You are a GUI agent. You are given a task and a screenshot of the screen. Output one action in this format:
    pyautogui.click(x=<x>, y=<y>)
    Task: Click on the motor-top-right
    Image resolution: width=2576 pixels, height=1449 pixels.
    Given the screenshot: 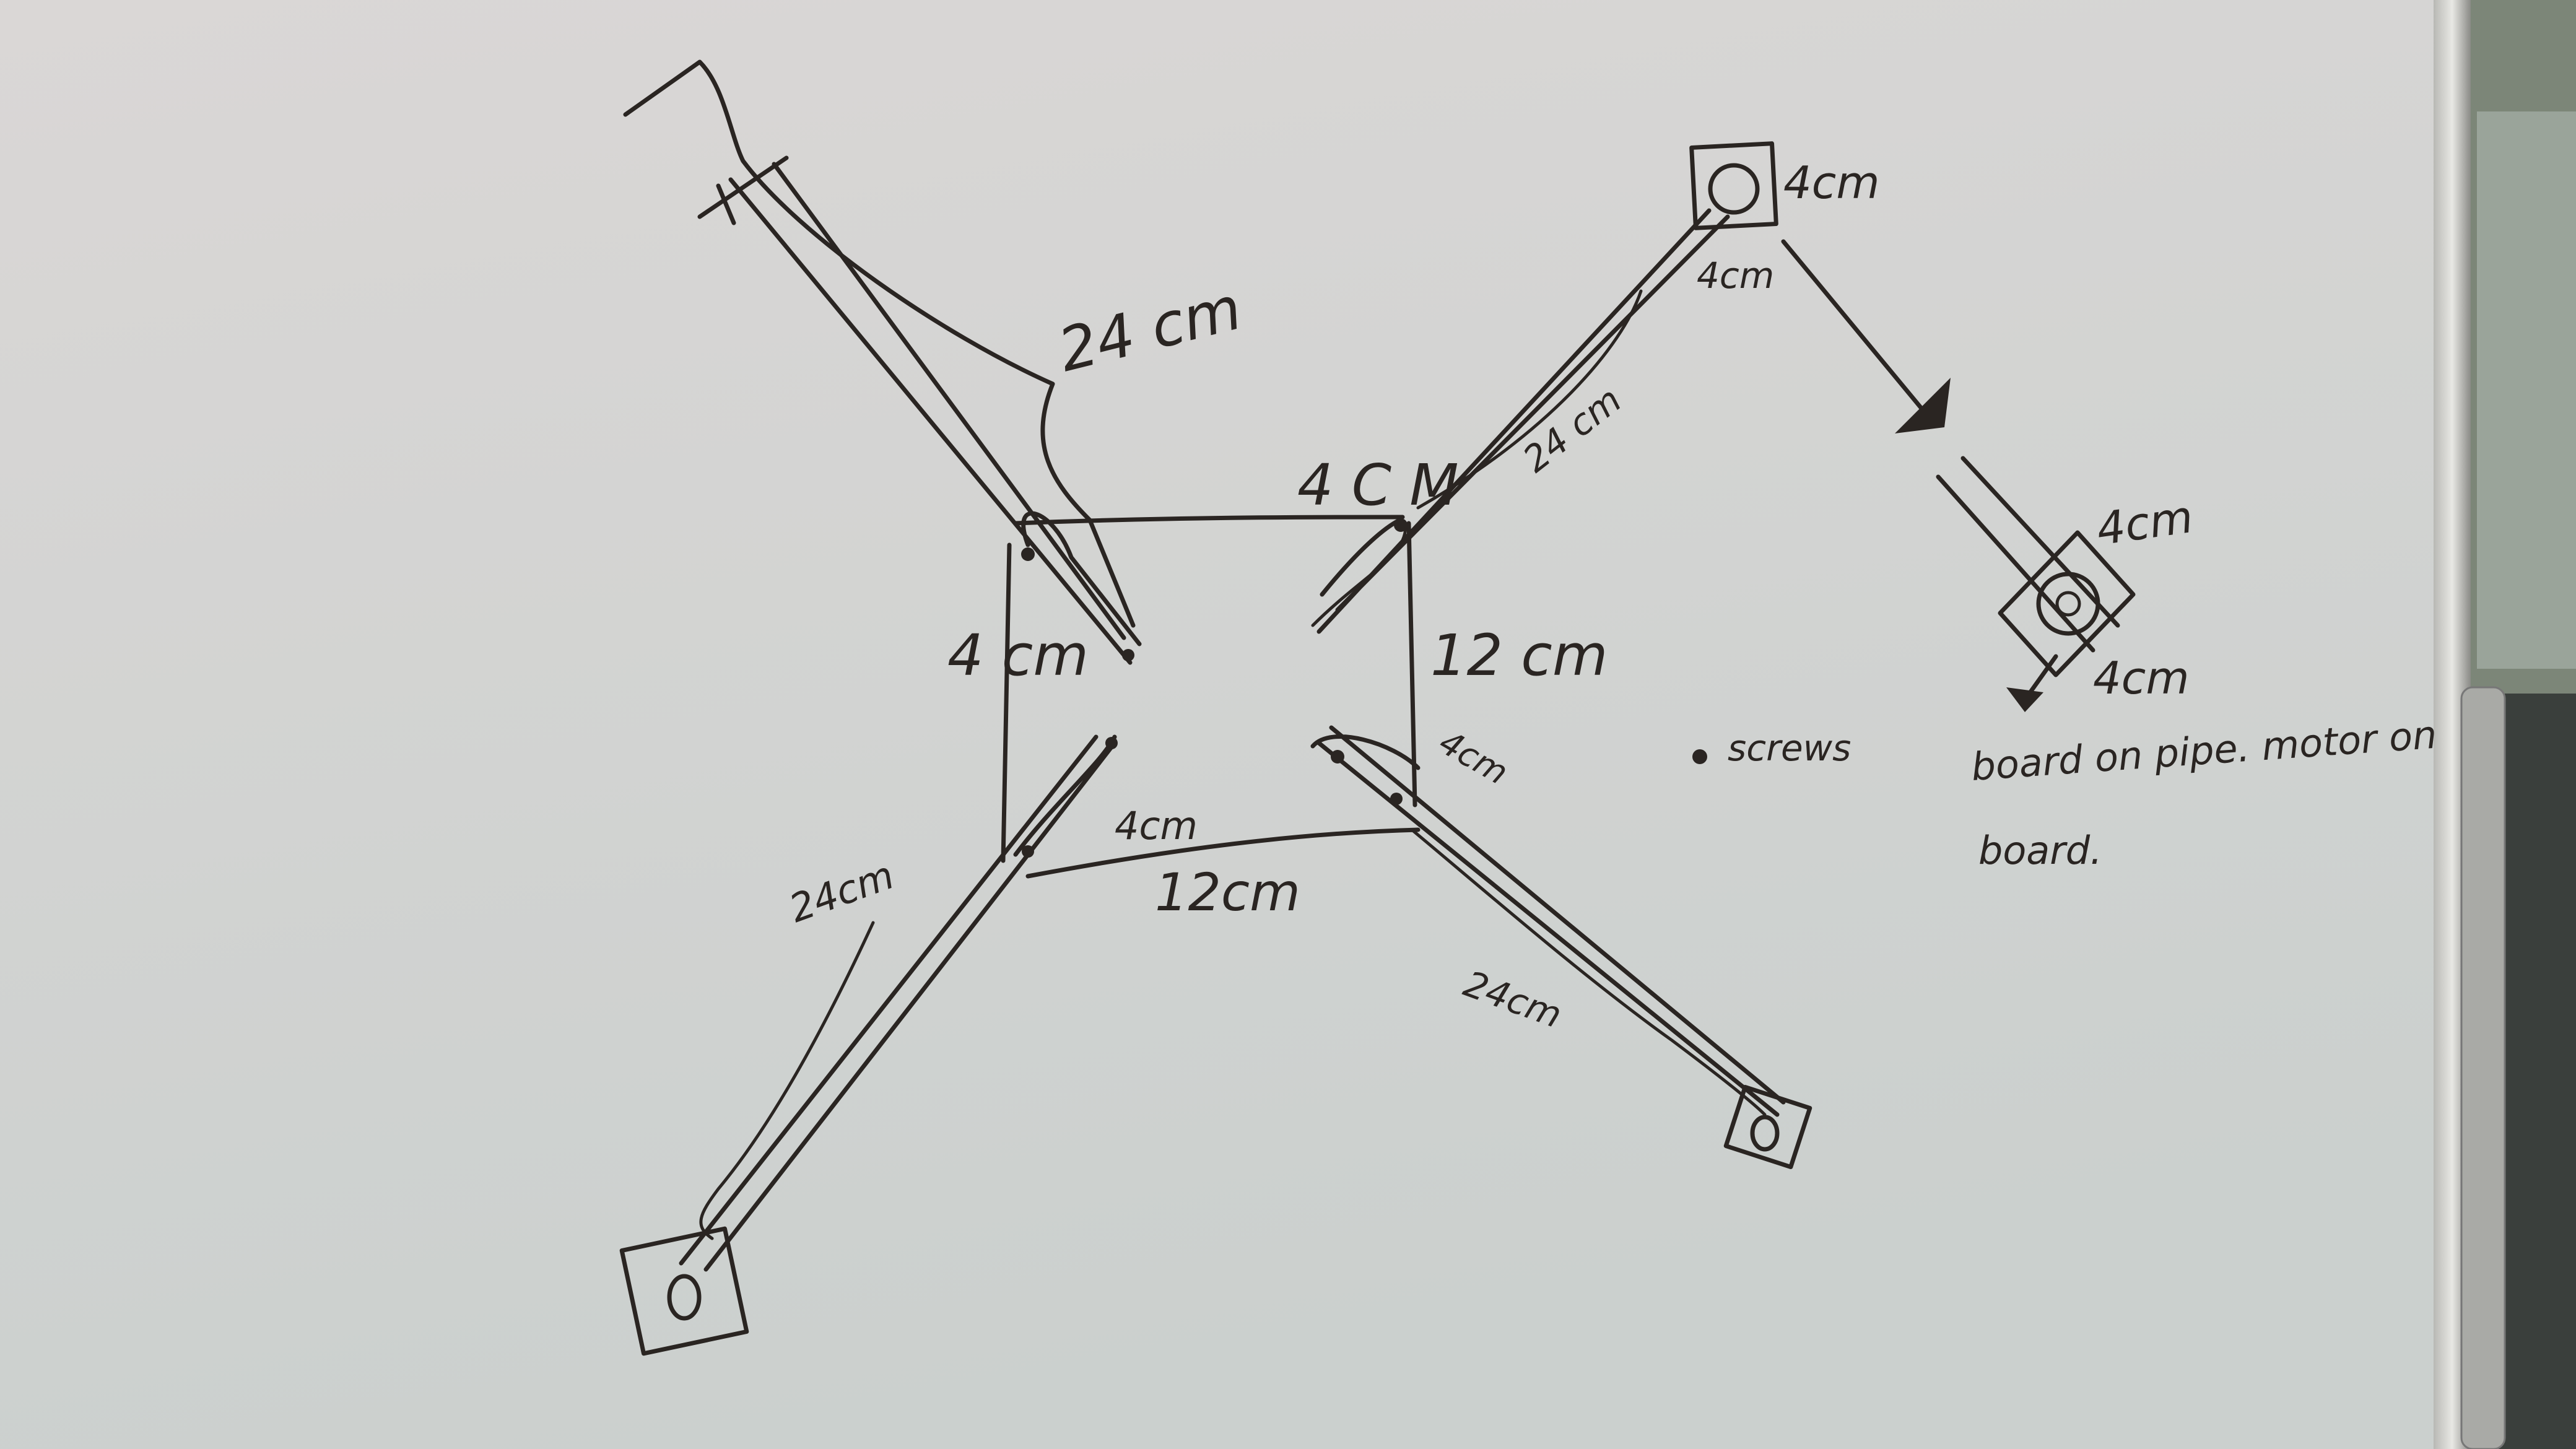 What is the action you would take?
    pyautogui.click(x=1734, y=189)
    